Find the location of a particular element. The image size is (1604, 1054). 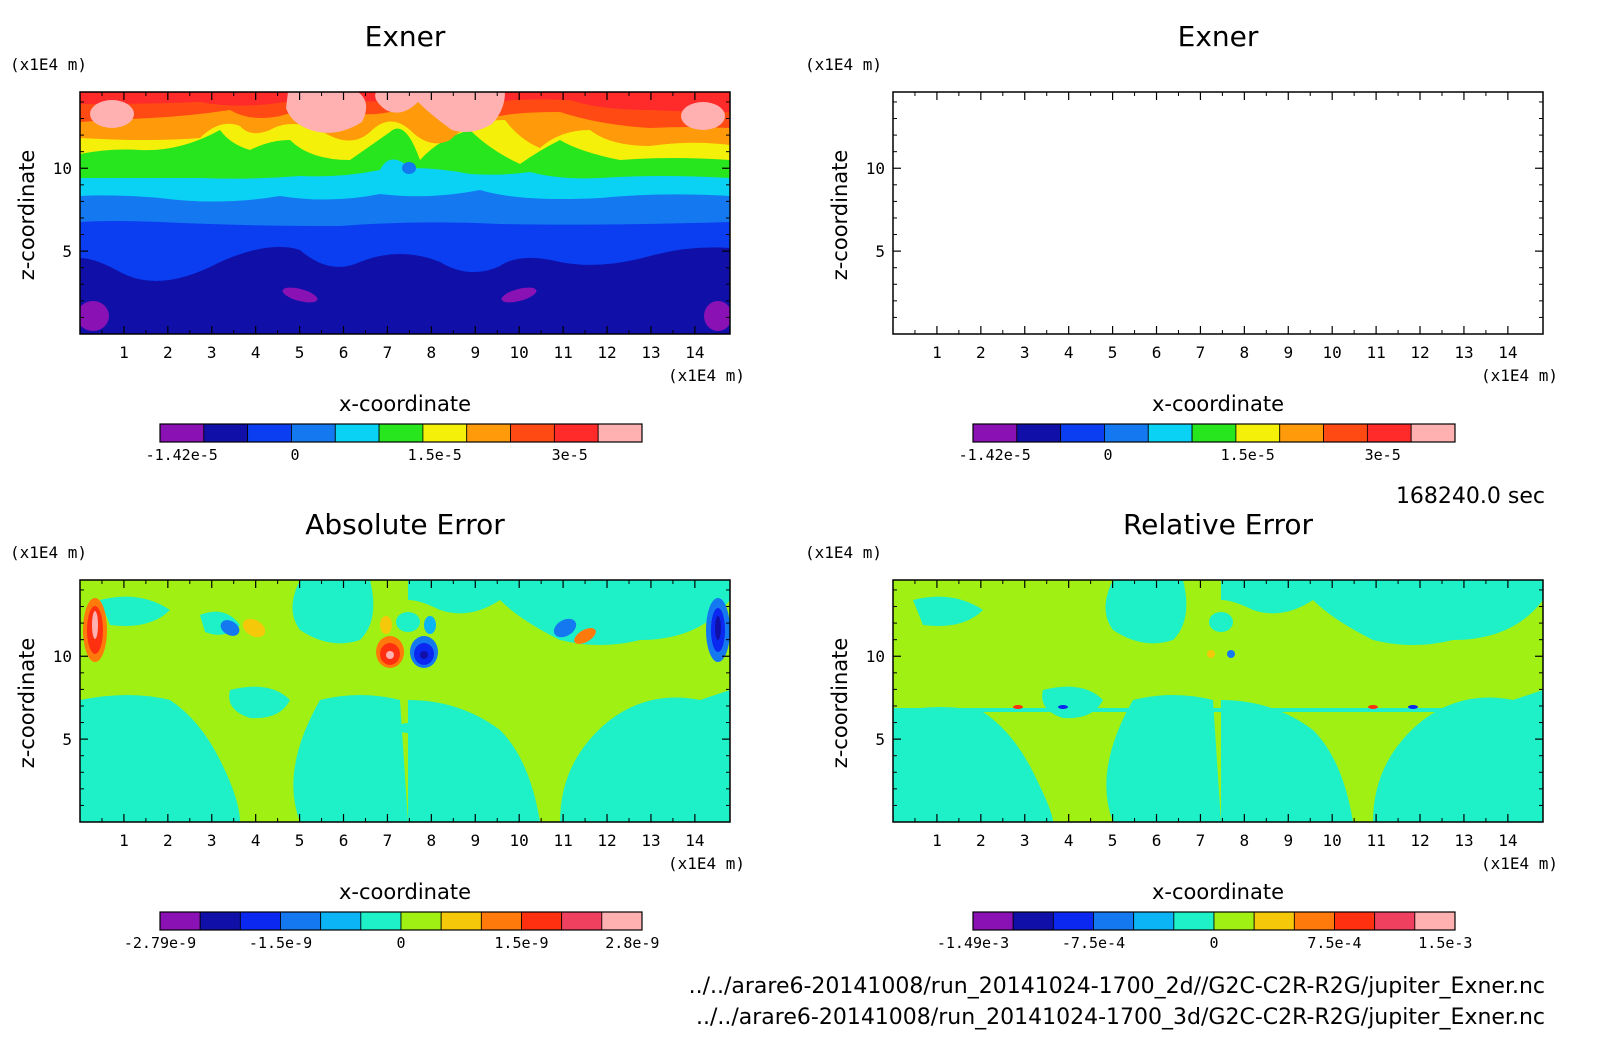

panel-title: Relative Error is located at coordinates (1218, 524).